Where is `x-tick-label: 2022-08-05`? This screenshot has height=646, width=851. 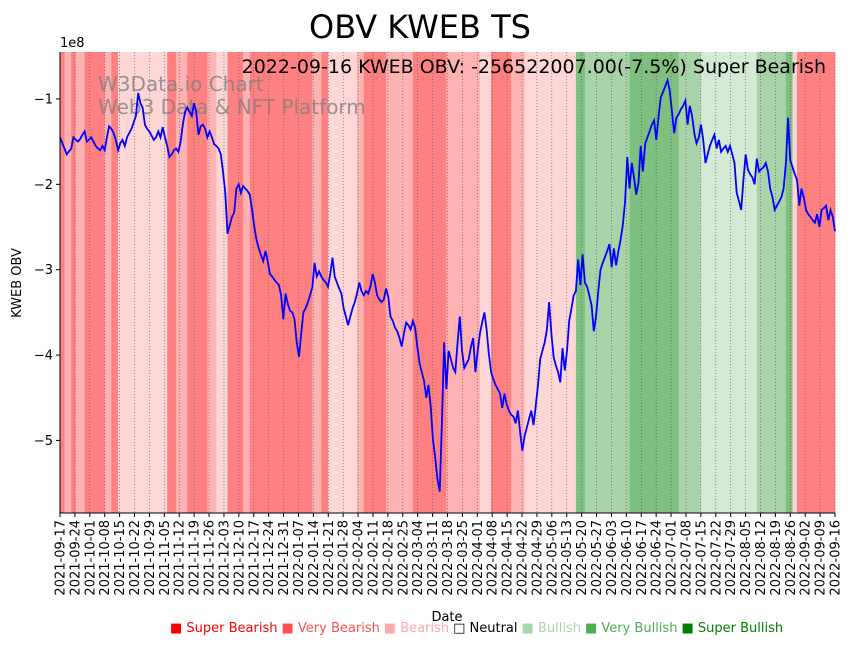 x-tick-label: 2022-08-05 is located at coordinates (746, 558).